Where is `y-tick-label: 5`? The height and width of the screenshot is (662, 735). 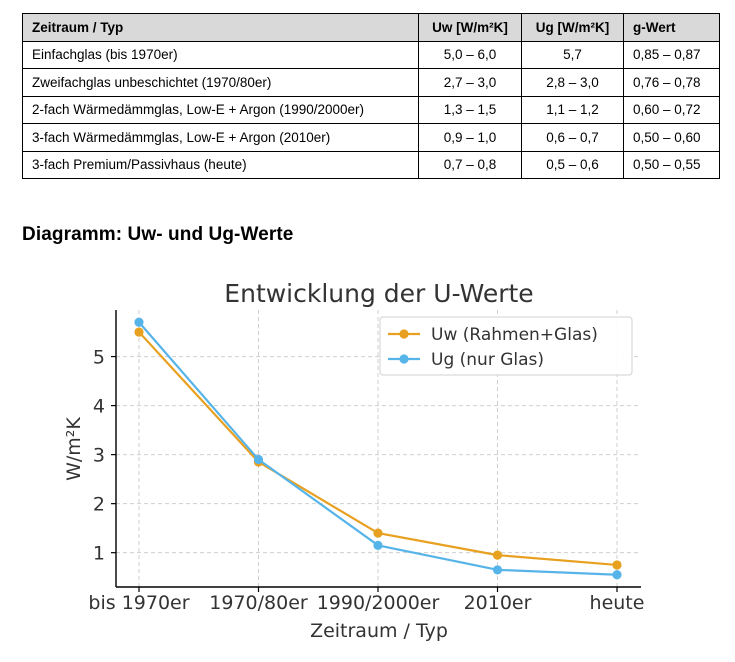 y-tick-label: 5 is located at coordinates (99, 358).